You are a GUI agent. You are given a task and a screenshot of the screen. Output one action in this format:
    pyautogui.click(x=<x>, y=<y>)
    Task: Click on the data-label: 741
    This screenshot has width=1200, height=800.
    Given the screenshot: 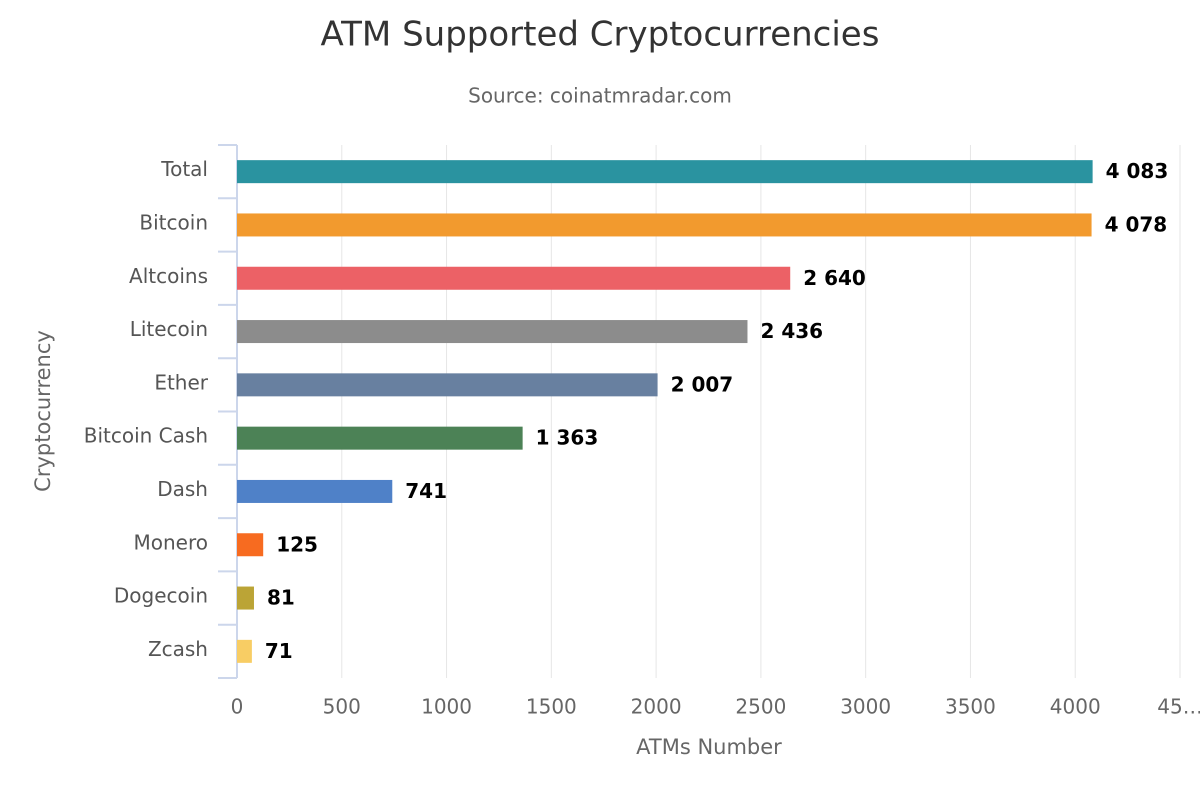 What is the action you would take?
    pyautogui.click(x=426, y=491)
    